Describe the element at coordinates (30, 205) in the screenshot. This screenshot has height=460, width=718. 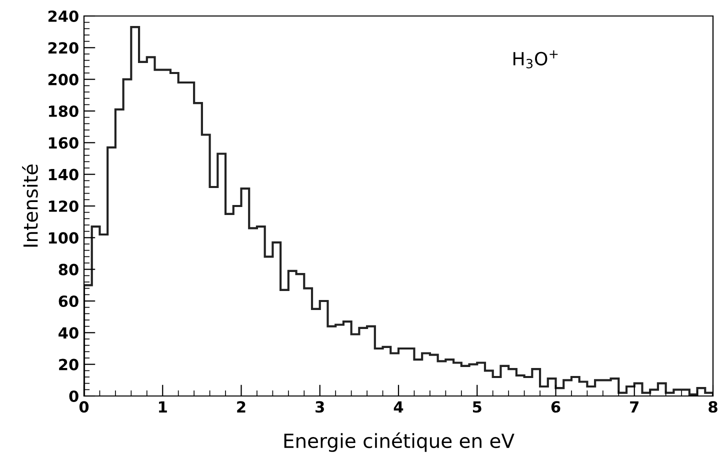
I see `y-axis-title: Intensité` at that location.